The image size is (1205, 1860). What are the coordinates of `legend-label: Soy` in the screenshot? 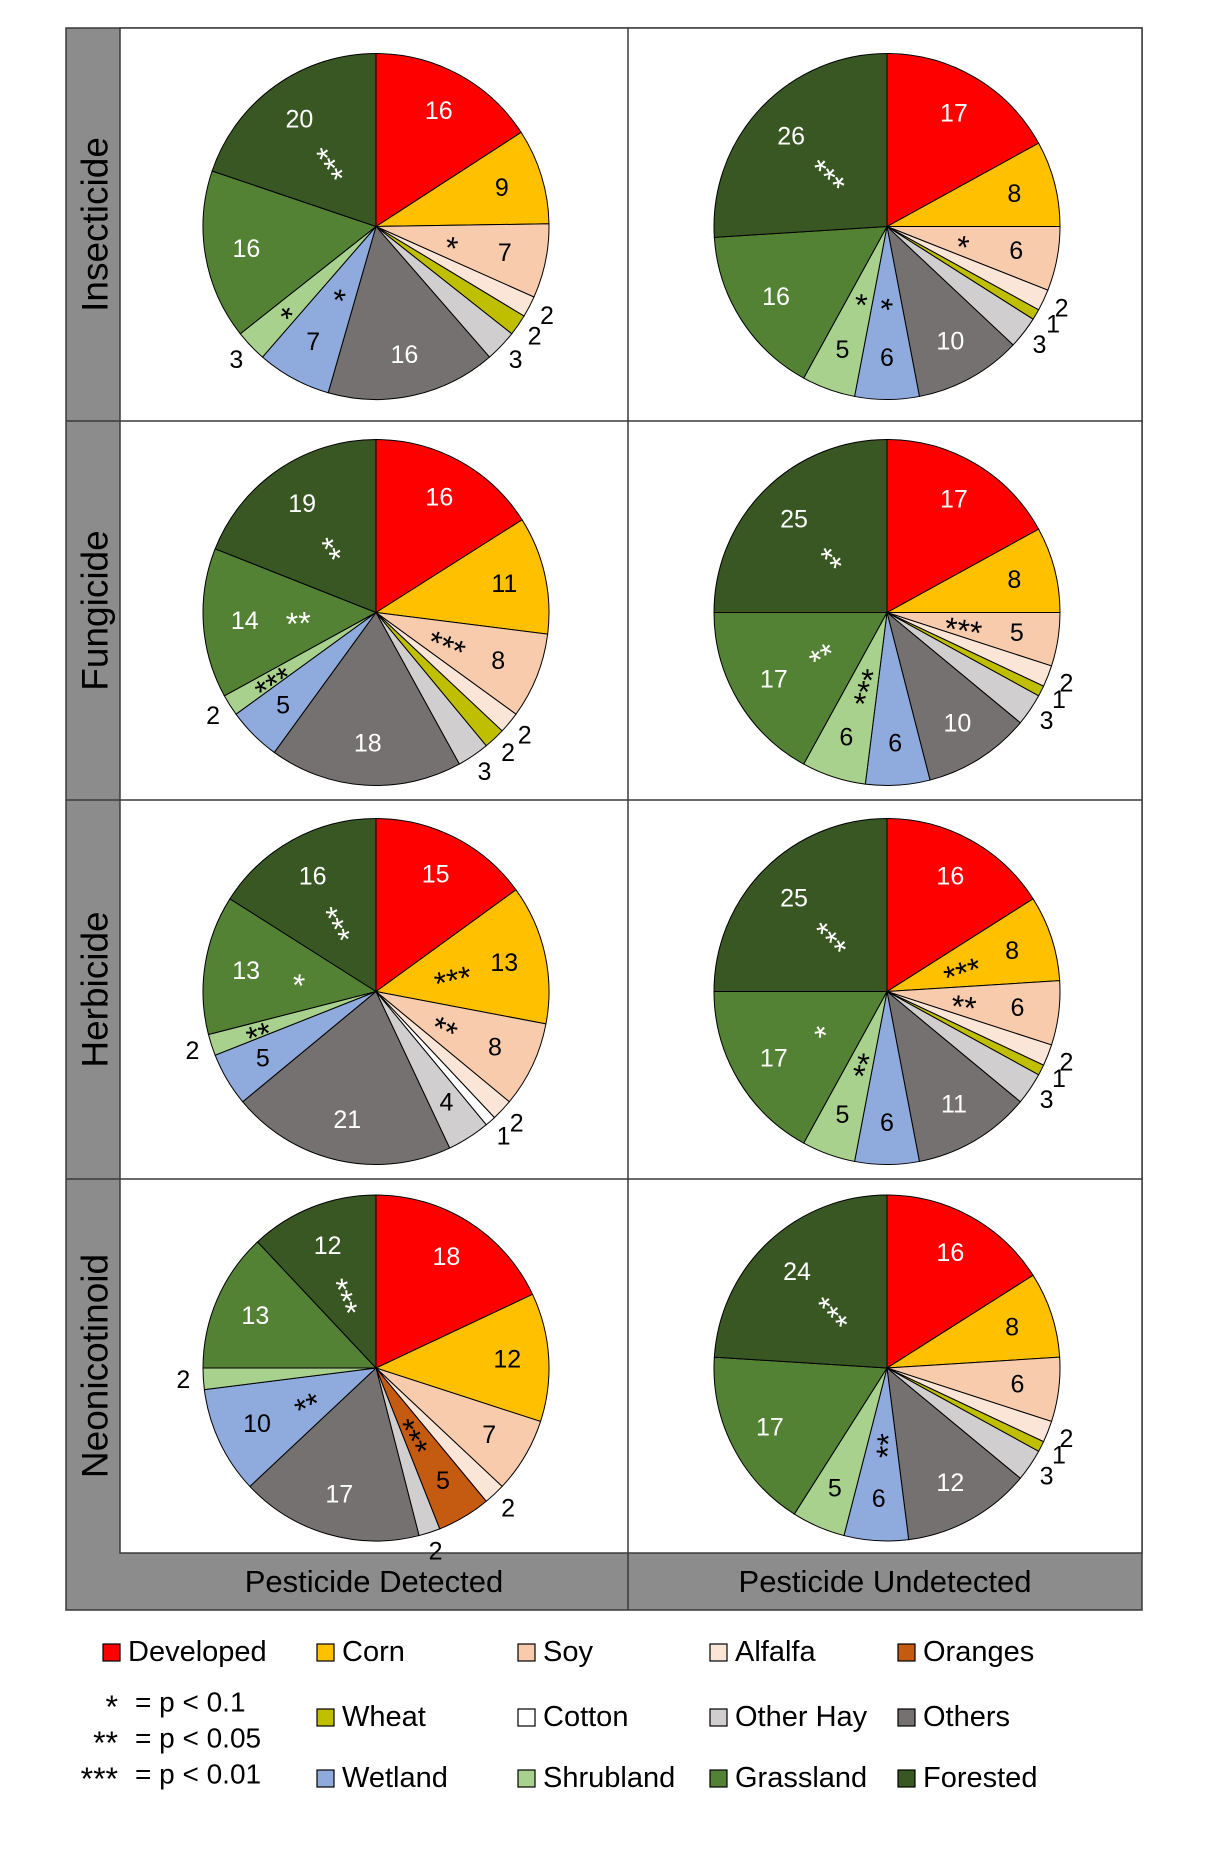 It's located at (568, 1652).